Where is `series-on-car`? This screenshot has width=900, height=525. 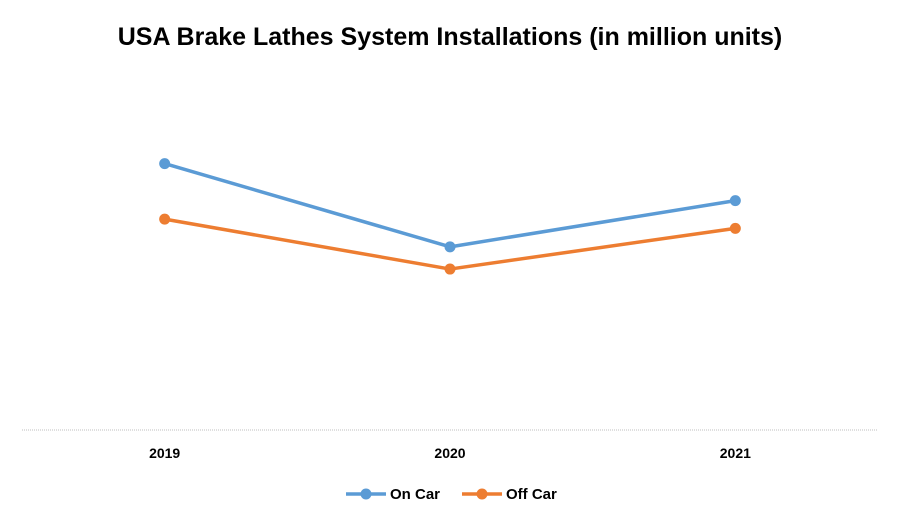
series-on-car is located at coordinates (450, 205).